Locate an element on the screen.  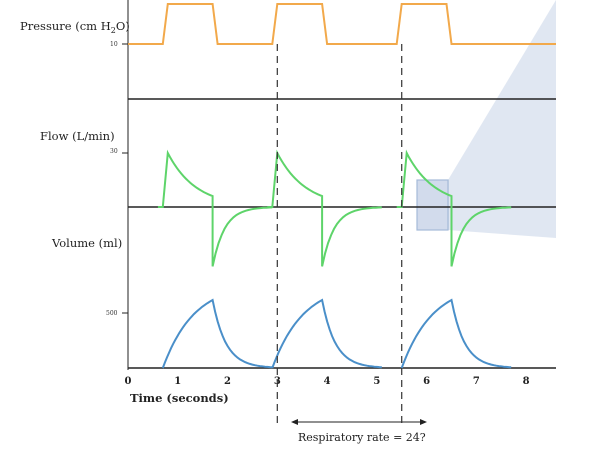
x-axis-label: Time (seconds) is located at coordinates (179, 398).